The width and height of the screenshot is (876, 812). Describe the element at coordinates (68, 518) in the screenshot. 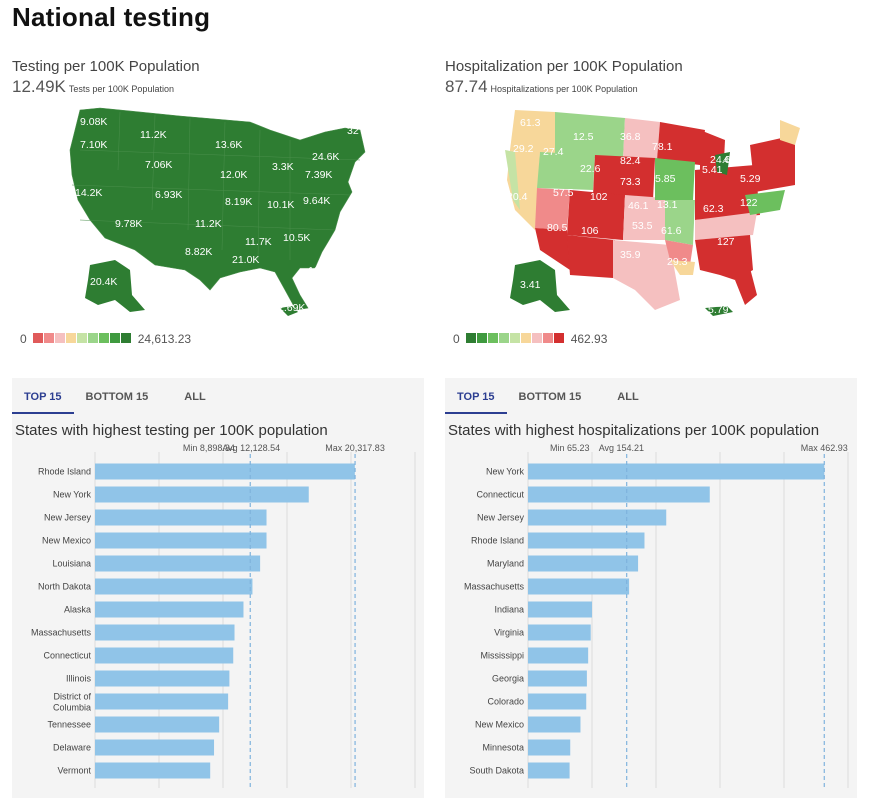

I see `y-category-label: New Jersey` at that location.